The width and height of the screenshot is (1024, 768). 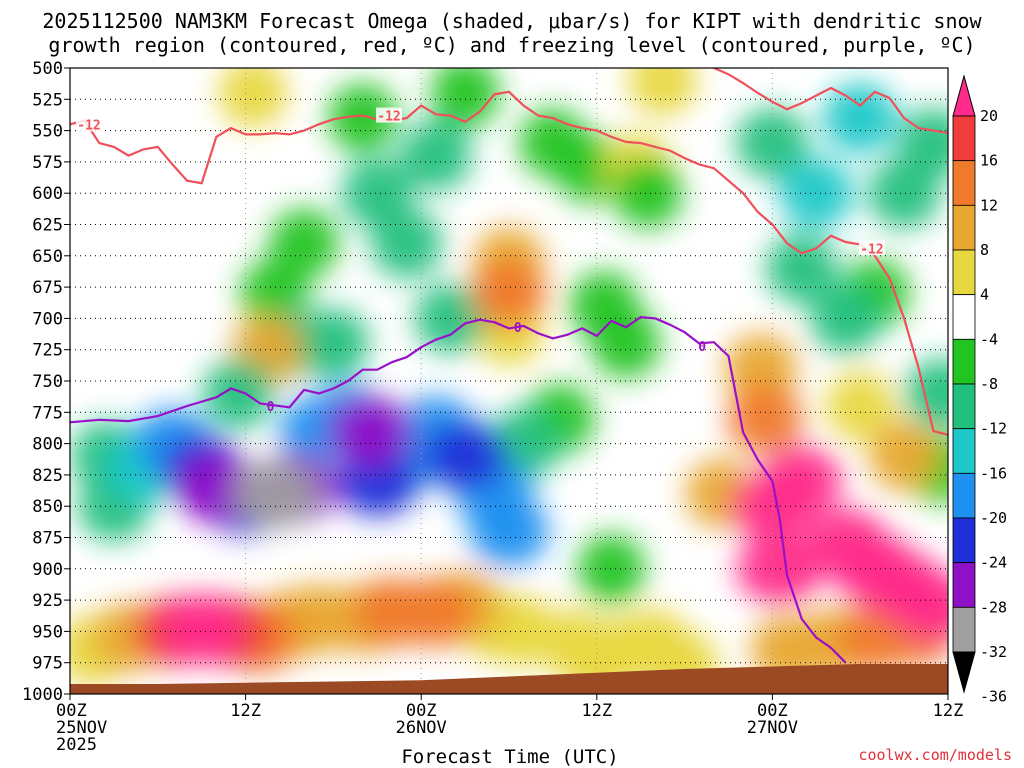 What do you see at coordinates (47, 319) in the screenshot?
I see `y-tick-label: 700` at bounding box center [47, 319].